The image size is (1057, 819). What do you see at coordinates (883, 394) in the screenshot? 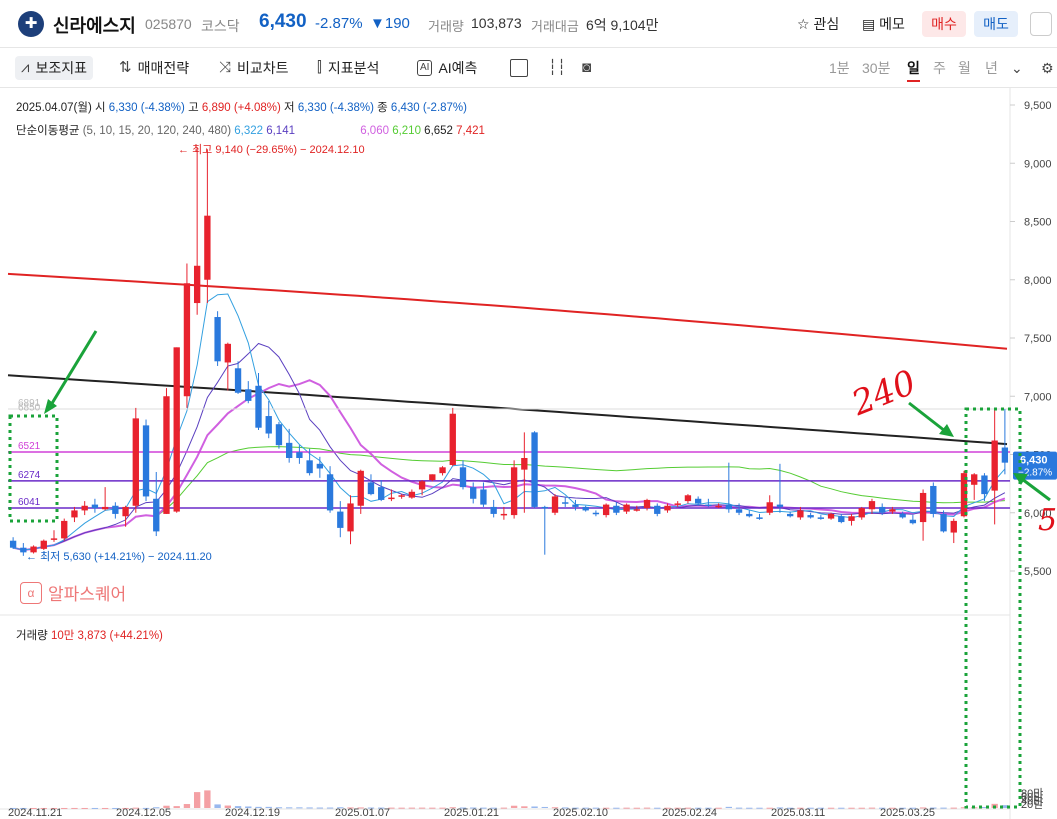
I see `handwritten-240: 240` at bounding box center [883, 394].